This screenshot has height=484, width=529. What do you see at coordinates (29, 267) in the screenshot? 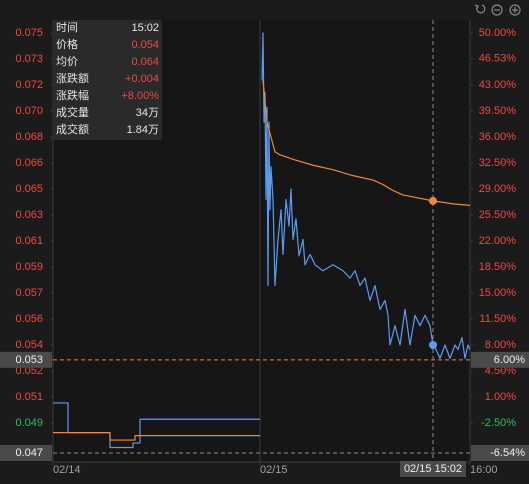
I see `y-tick-label: 0.059` at bounding box center [29, 267].